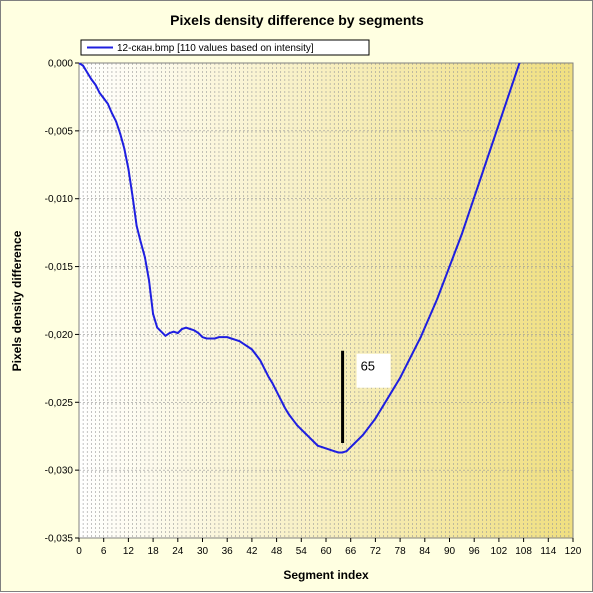 The width and height of the screenshot is (593, 593). What do you see at coordinates (228, 551) in the screenshot?
I see `x-tick-label: 36` at bounding box center [228, 551].